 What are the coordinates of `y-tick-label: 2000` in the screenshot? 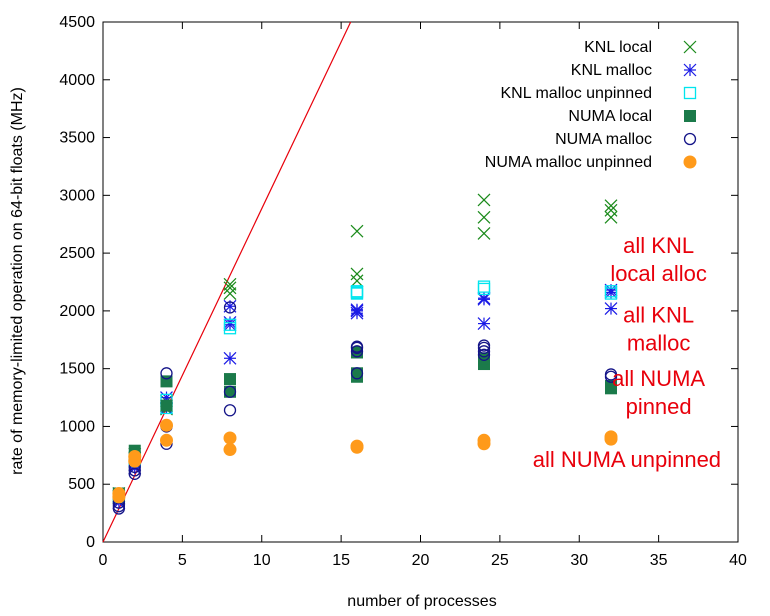 It's located at (77, 311).